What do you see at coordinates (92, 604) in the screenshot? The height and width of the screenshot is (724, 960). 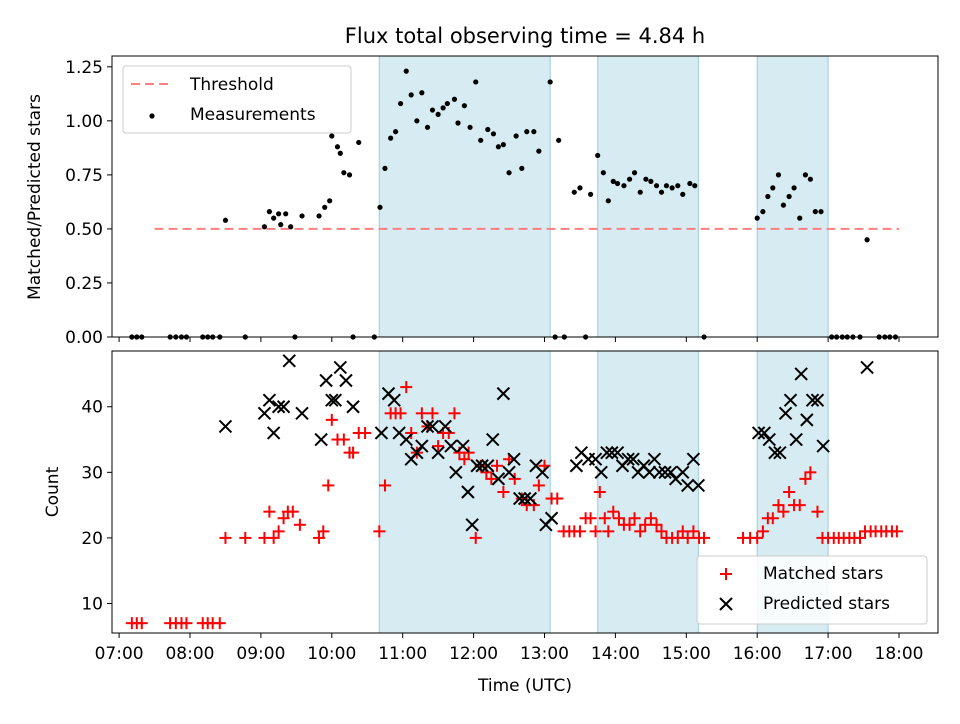 I see `bottom-y-tick-label: 10` at bounding box center [92, 604].